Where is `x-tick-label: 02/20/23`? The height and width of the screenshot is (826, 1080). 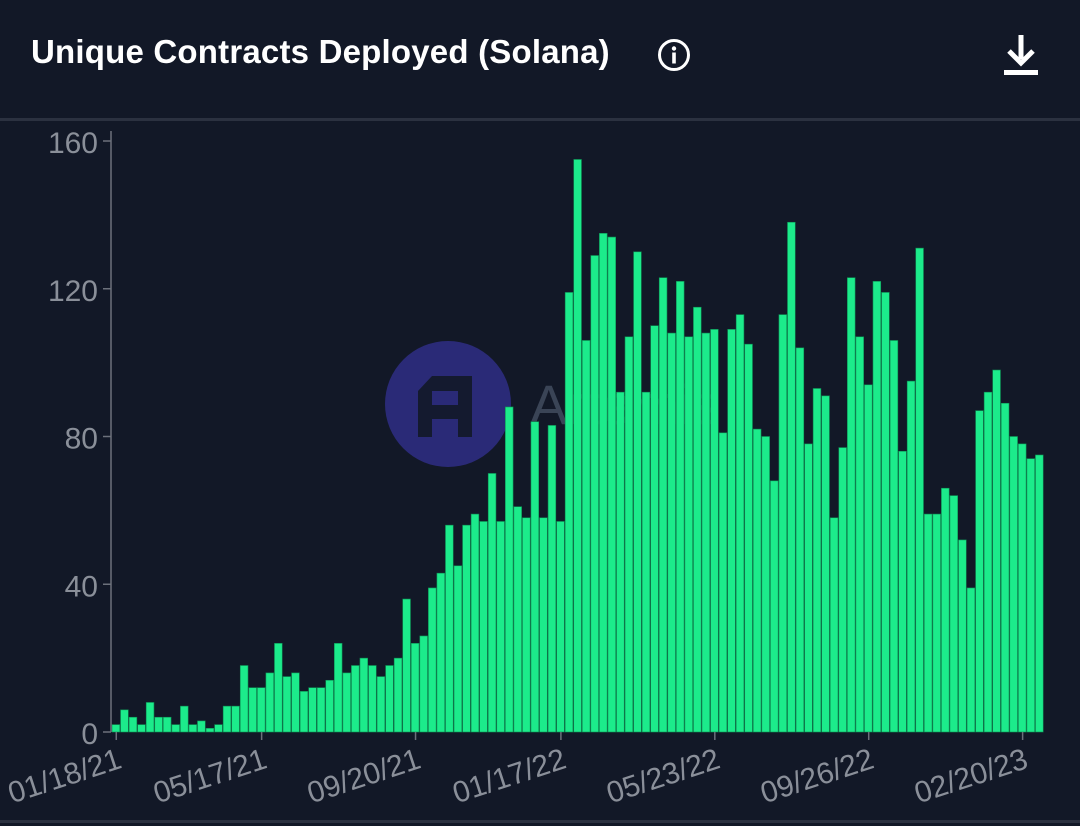
x-tick-label: 02/20/23 is located at coordinates (970, 776).